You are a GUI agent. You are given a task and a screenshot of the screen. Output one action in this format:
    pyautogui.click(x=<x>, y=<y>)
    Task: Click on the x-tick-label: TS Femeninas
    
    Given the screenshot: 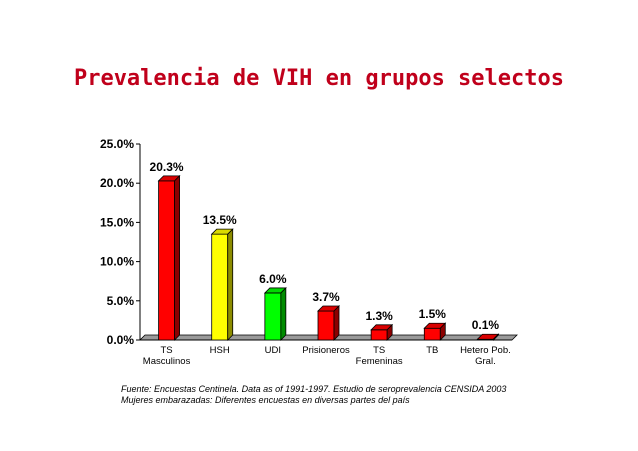 What is the action you would take?
    pyautogui.click(x=379, y=356)
    